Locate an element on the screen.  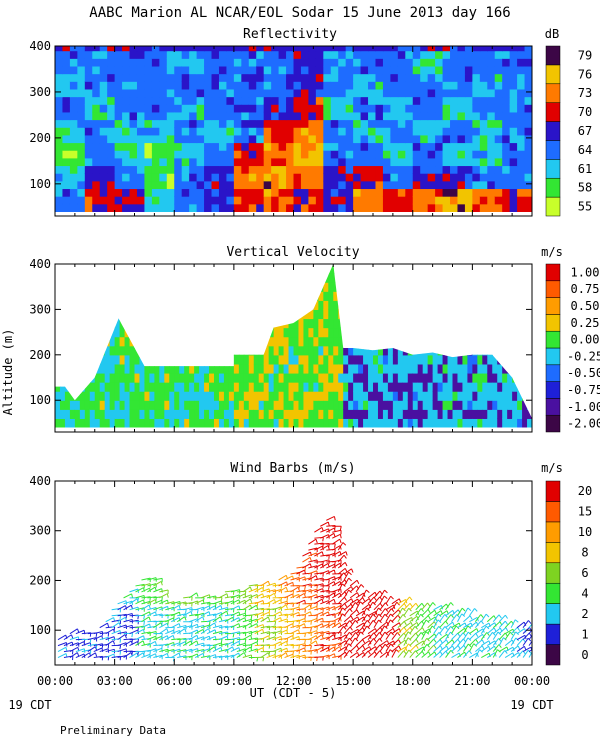
colorbar-swatch is located at coordinates (553, 206).